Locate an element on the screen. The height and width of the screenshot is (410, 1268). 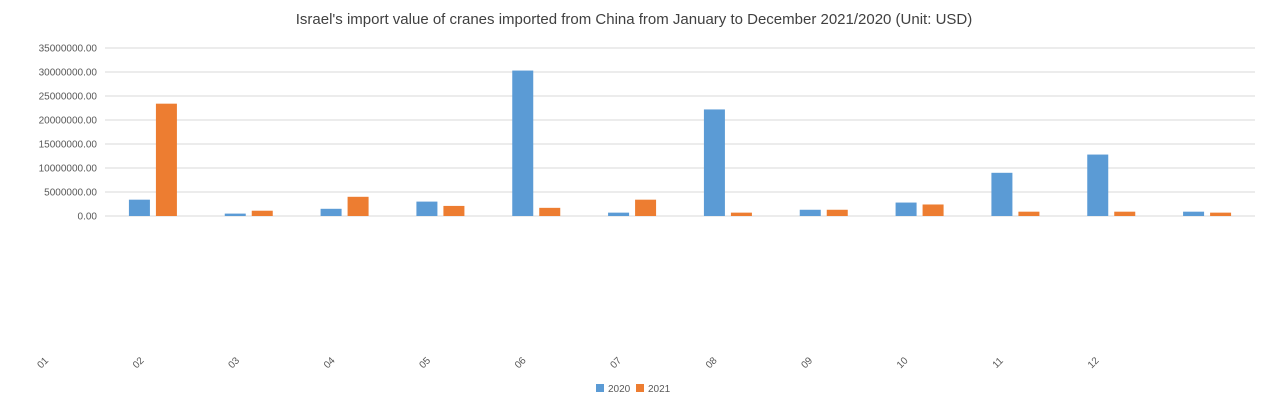
y-tick-label: 35000000.00 is located at coordinates (68, 49).